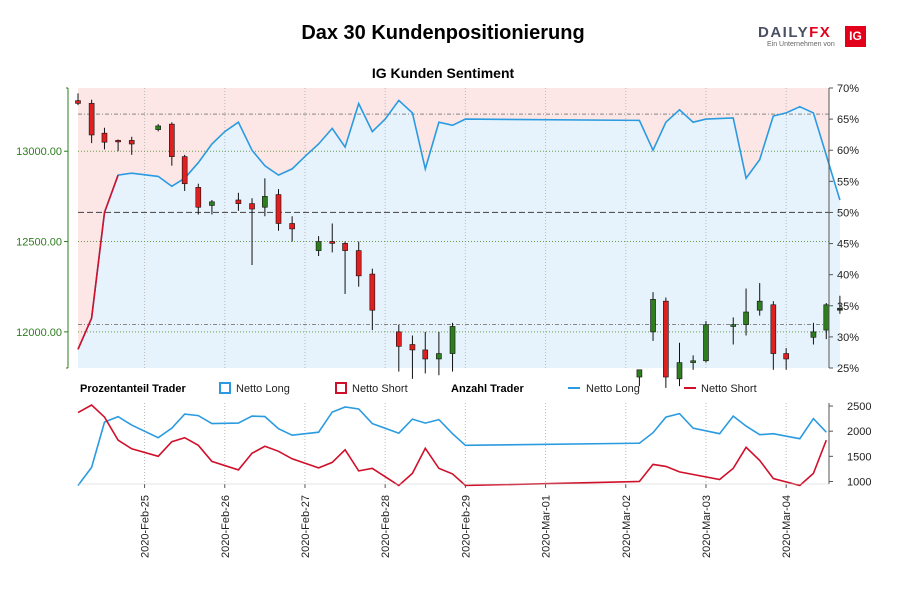 The width and height of the screenshot is (900, 600). What do you see at coordinates (341, 388) in the screenshot?
I see `legend-swatch-pct-short` at bounding box center [341, 388].